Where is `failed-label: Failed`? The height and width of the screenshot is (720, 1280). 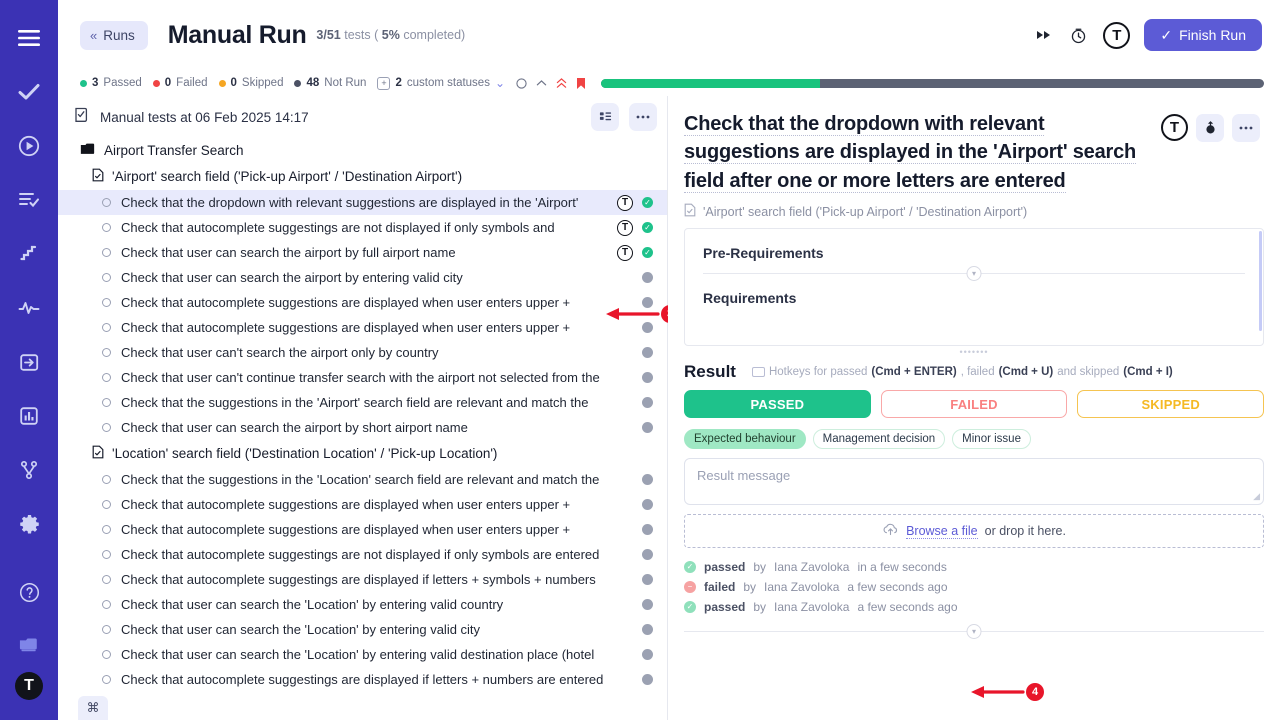
failed-label: Failed is located at coordinates (192, 83).